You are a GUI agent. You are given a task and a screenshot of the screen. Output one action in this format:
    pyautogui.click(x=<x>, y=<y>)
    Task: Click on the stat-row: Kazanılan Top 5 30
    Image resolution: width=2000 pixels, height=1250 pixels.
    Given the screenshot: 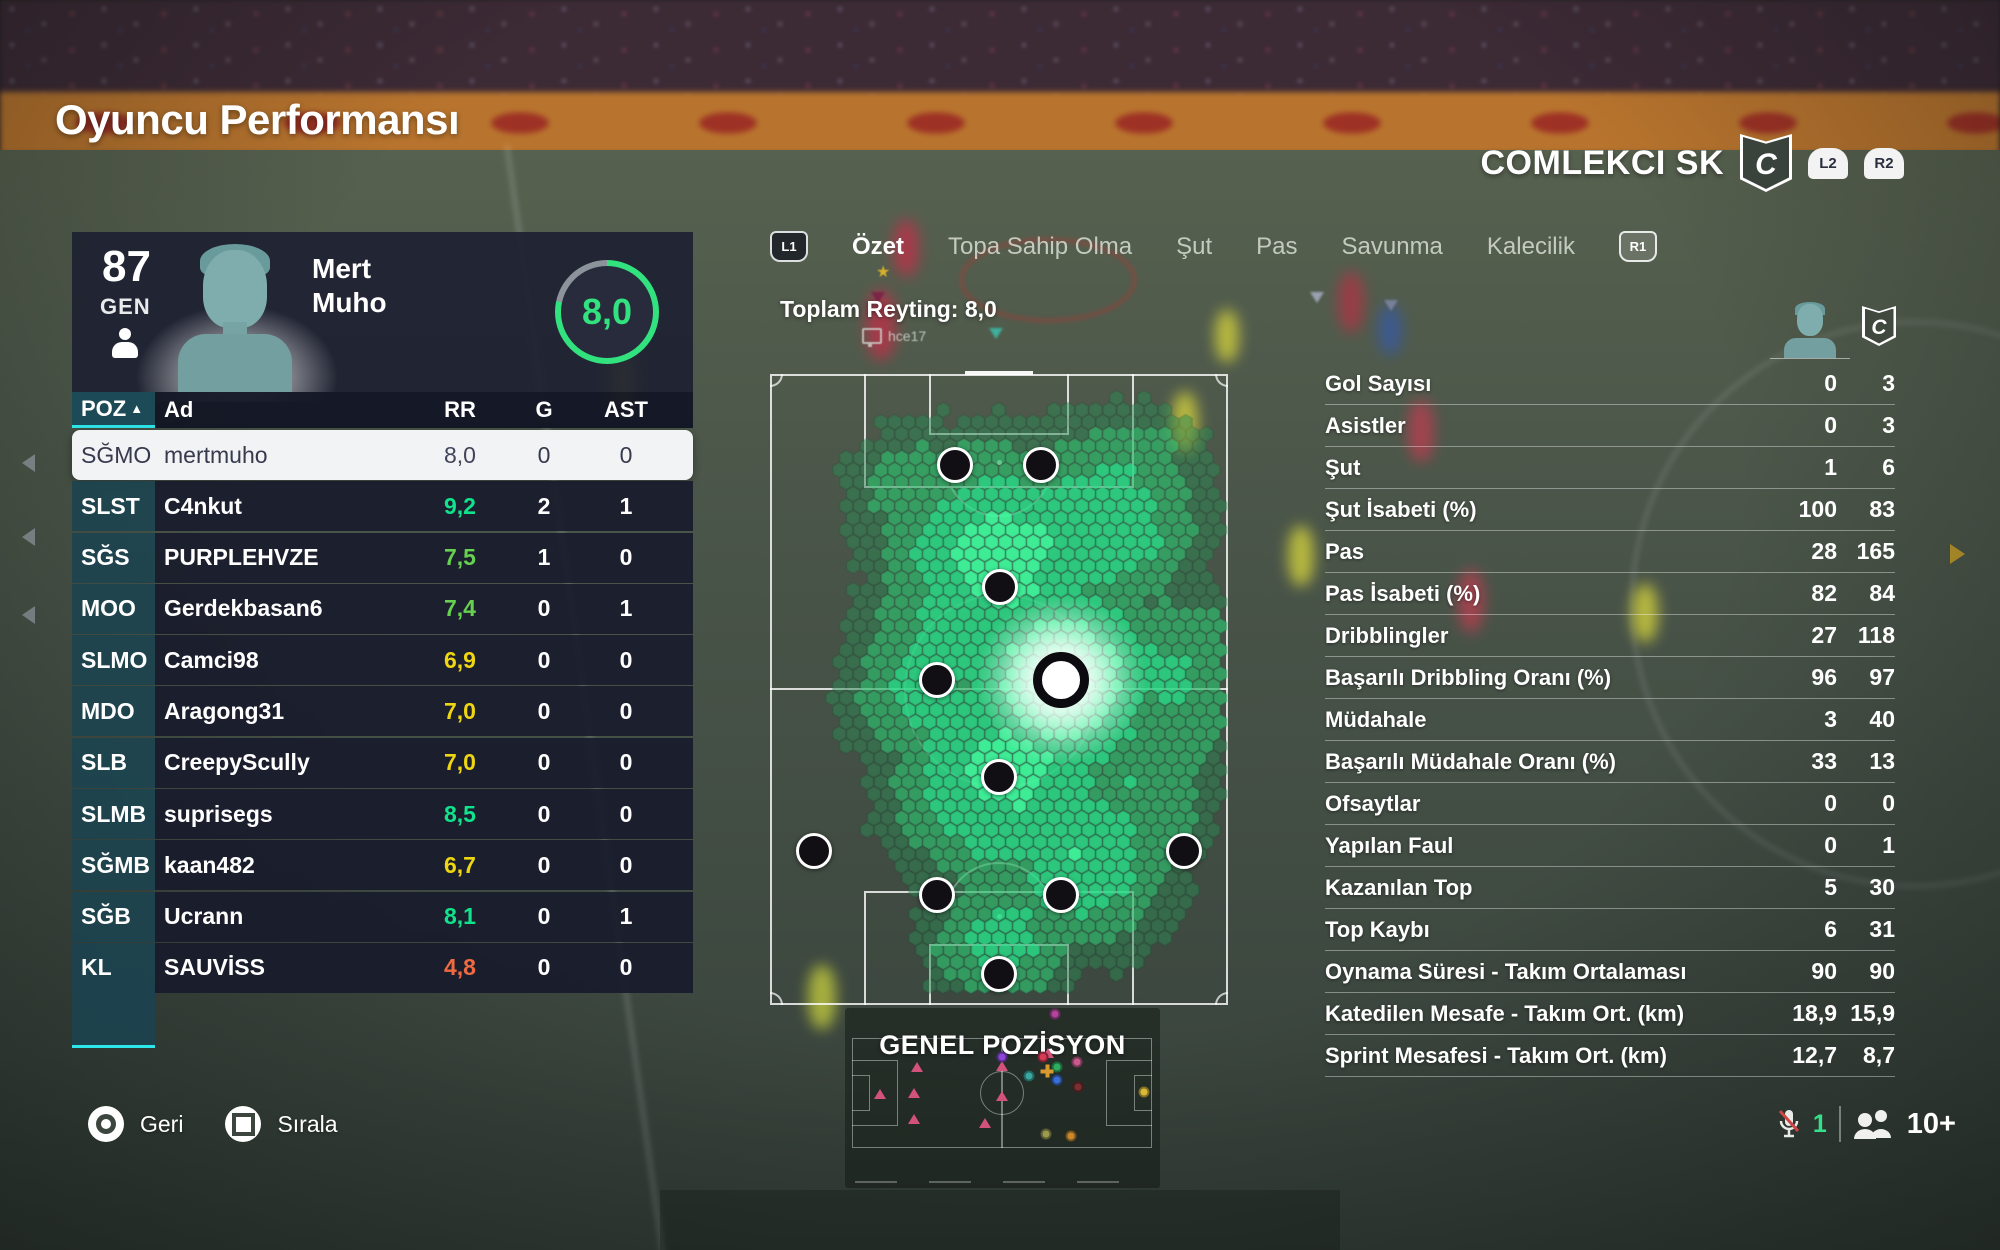 What is the action you would take?
    pyautogui.click(x=1610, y=888)
    